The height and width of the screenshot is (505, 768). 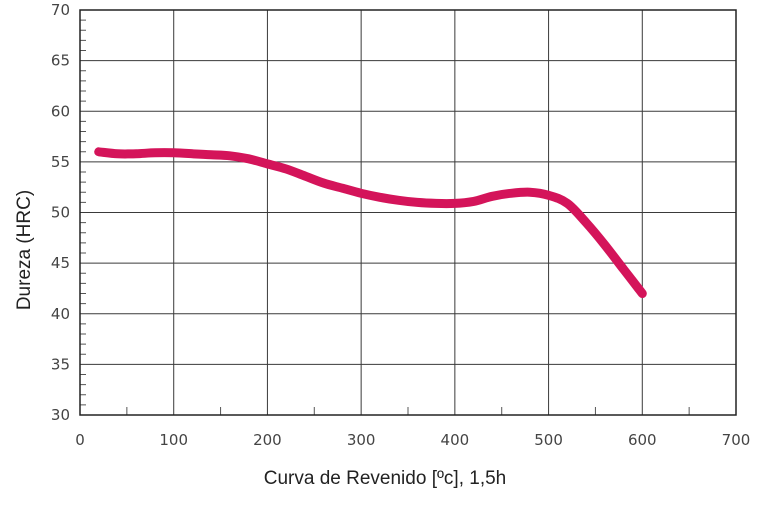 I want to click on y-tick-label: 70, so click(x=60, y=10).